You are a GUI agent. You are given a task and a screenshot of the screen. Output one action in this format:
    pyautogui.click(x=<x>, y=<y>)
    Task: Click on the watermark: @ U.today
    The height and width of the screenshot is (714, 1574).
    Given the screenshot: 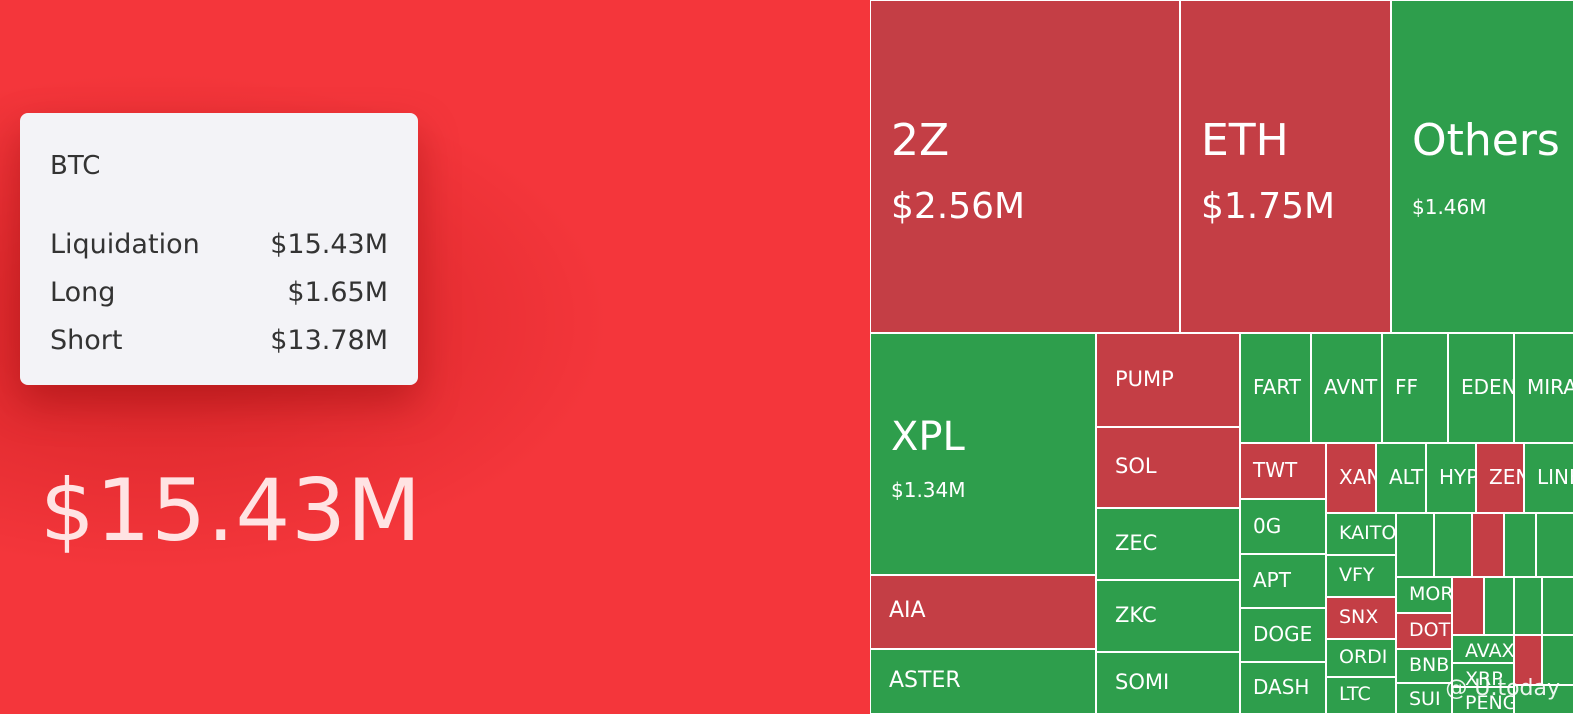 What is the action you would take?
    pyautogui.click(x=1502, y=688)
    